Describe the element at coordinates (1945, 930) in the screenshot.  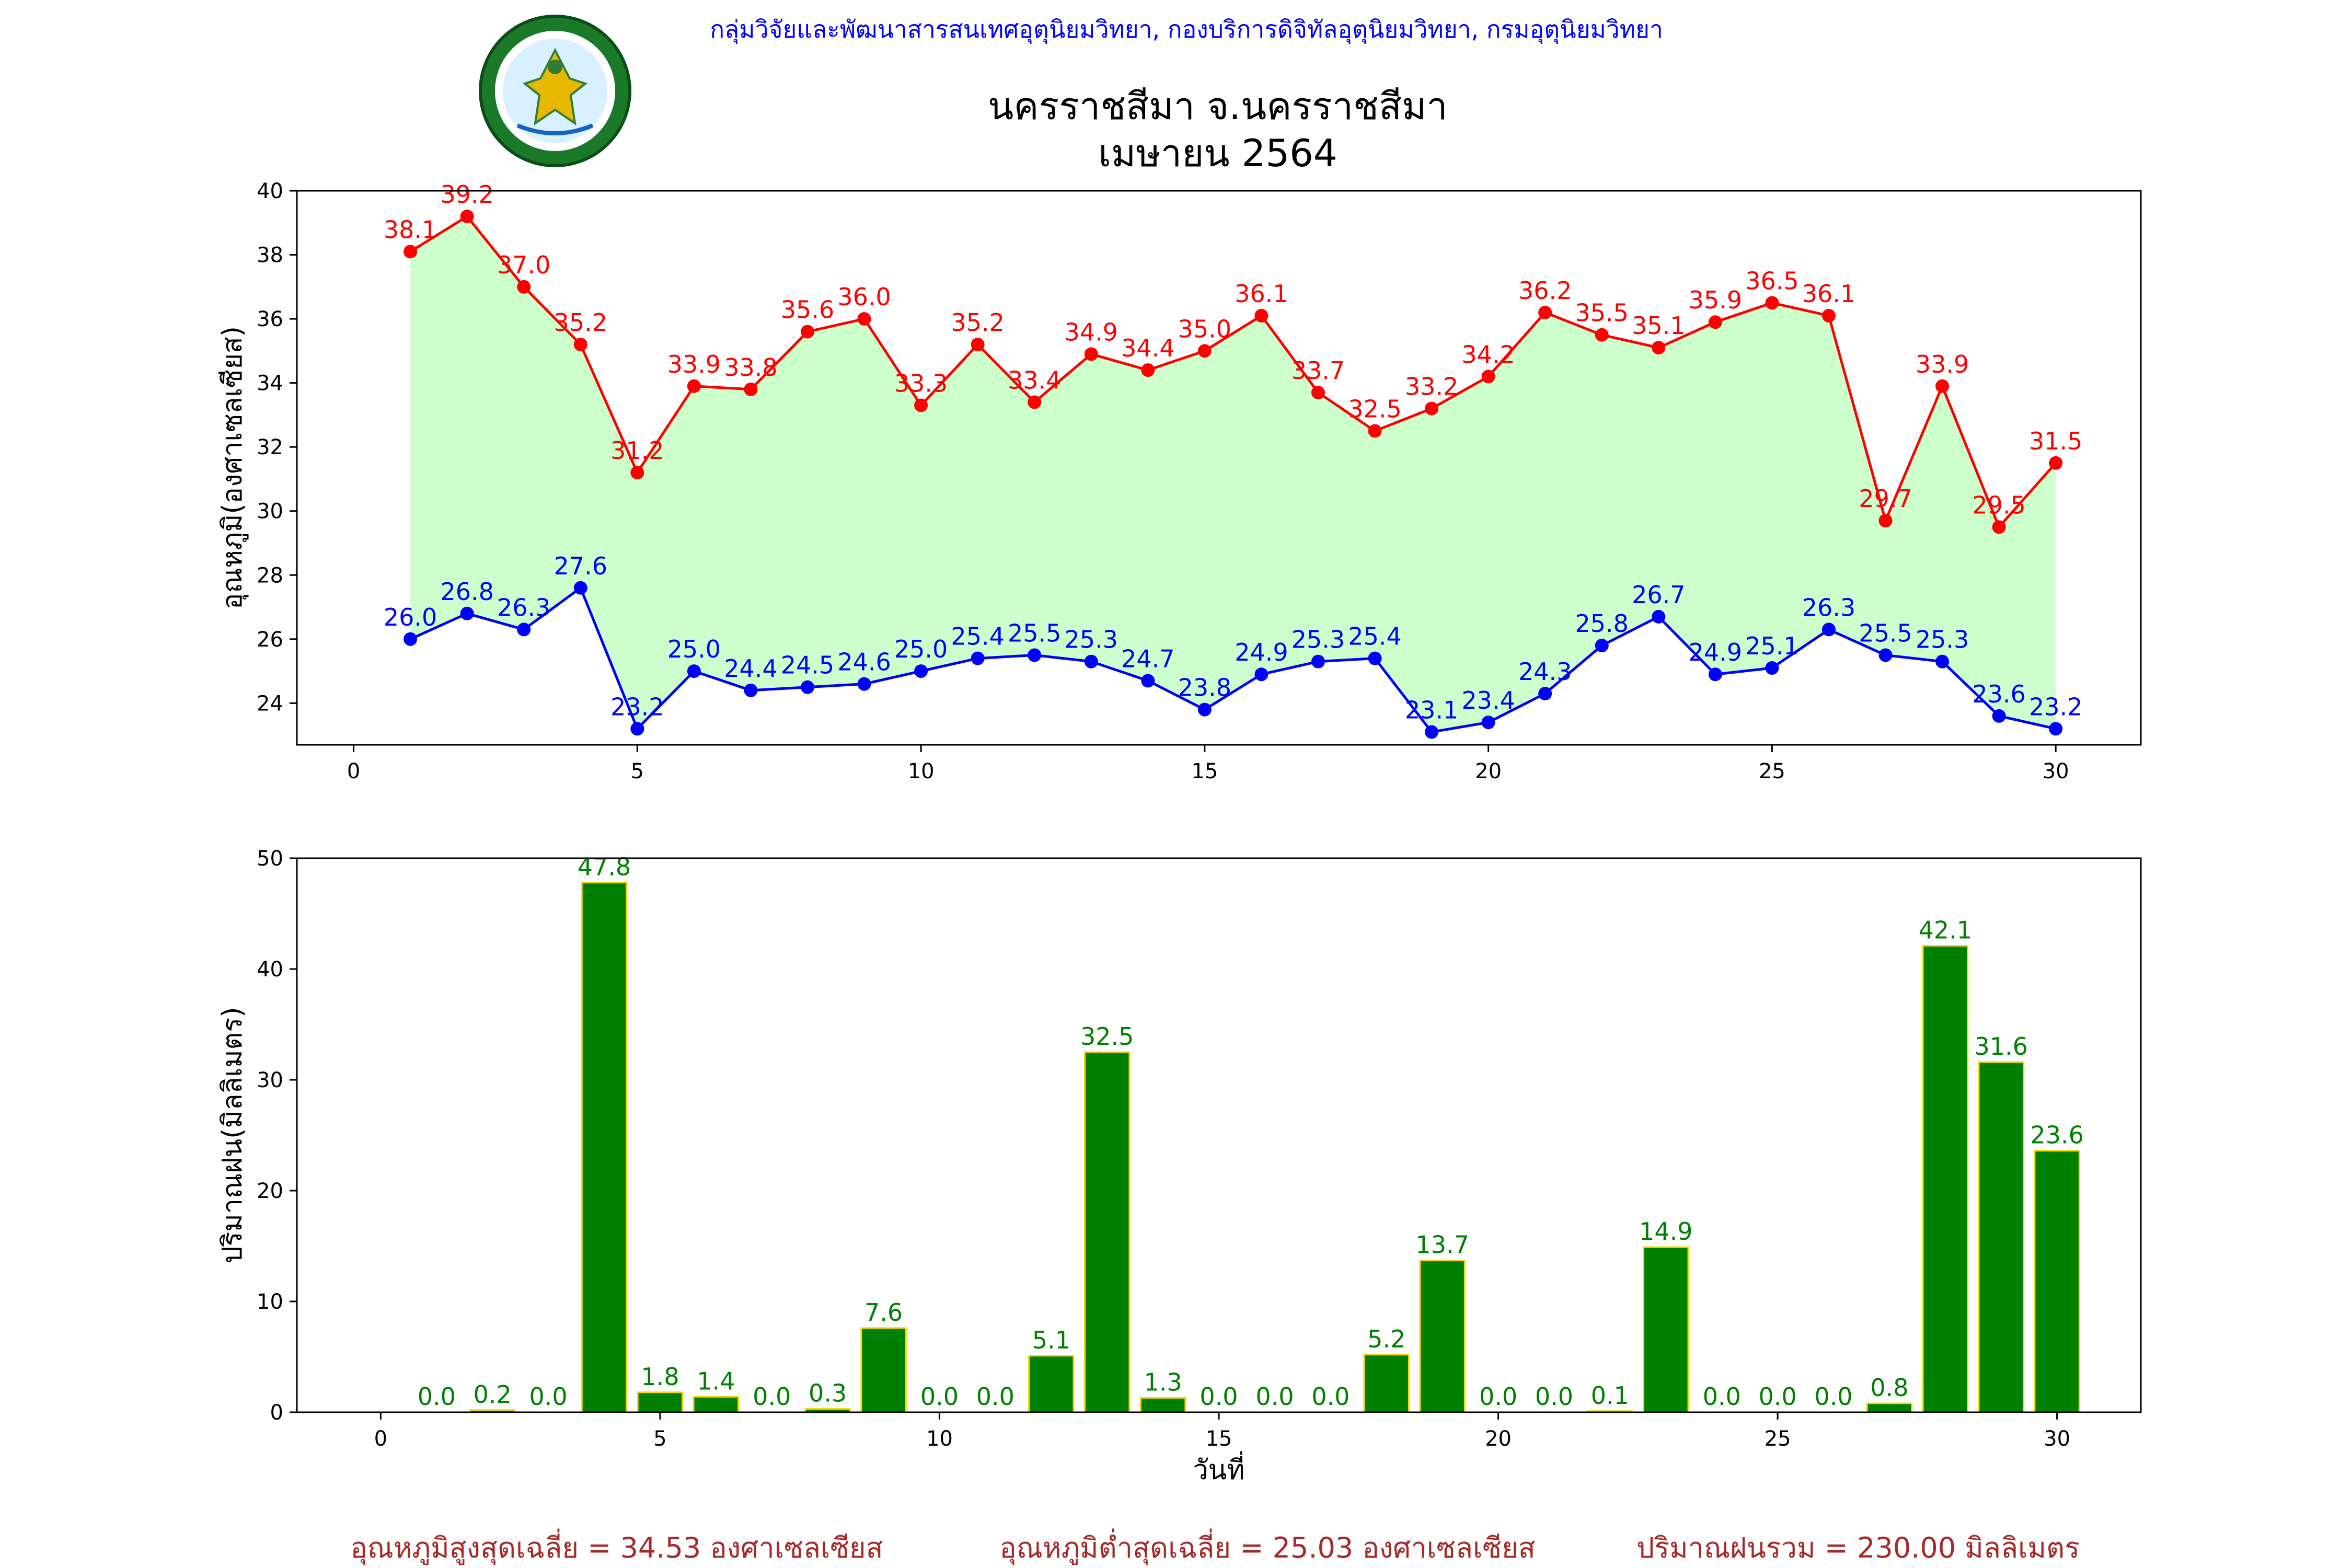
I see `rainfall-data-label: 42.1` at that location.